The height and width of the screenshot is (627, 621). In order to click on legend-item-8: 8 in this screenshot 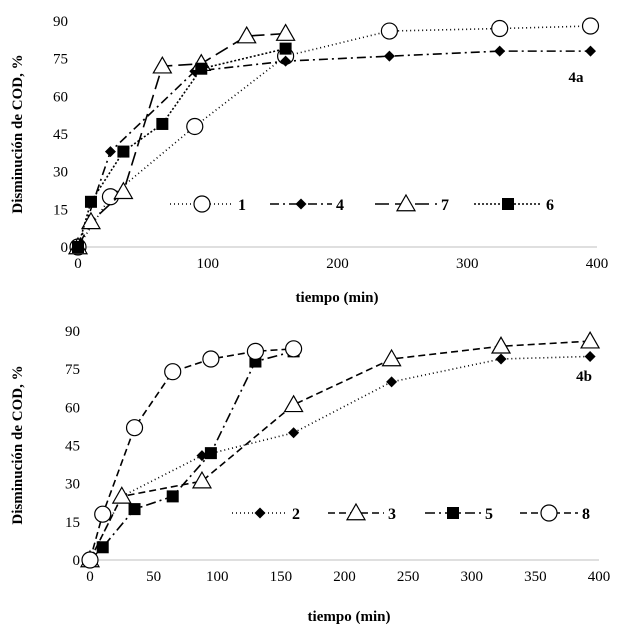, I will do `click(555, 513)`.